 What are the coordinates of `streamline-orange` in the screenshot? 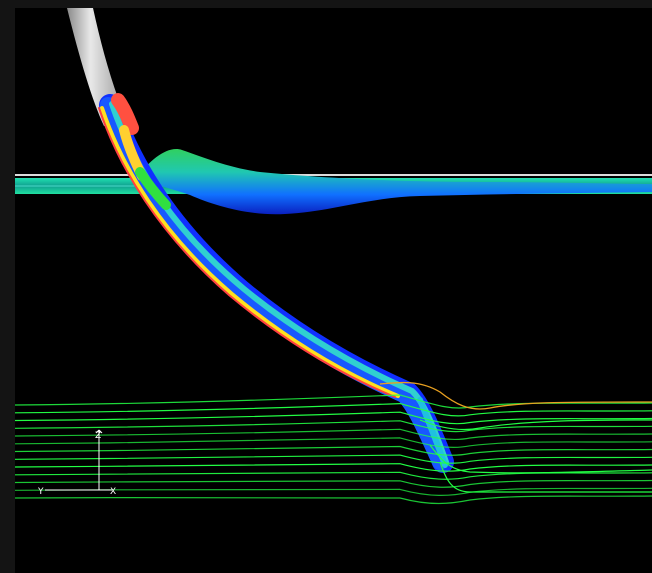 It's located at (515, 395).